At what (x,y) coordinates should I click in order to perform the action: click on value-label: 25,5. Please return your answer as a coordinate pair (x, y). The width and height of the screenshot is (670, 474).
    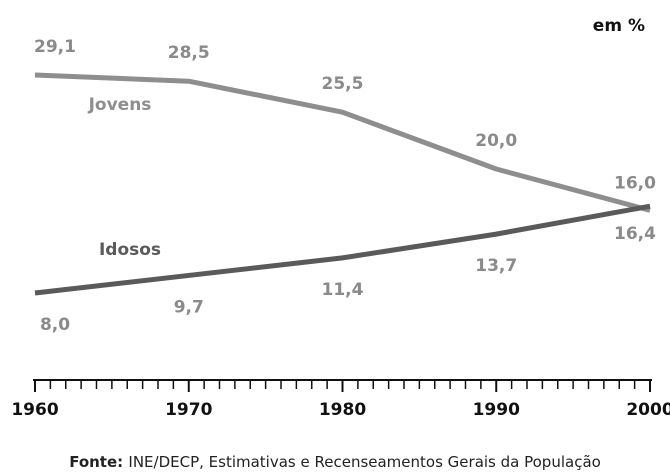
    Looking at the image, I should click on (343, 84).